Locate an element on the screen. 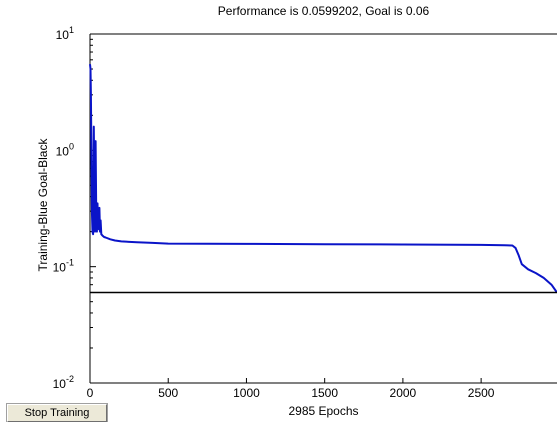 The image size is (557, 422). stop-training-button: Stop Training is located at coordinates (57, 412).